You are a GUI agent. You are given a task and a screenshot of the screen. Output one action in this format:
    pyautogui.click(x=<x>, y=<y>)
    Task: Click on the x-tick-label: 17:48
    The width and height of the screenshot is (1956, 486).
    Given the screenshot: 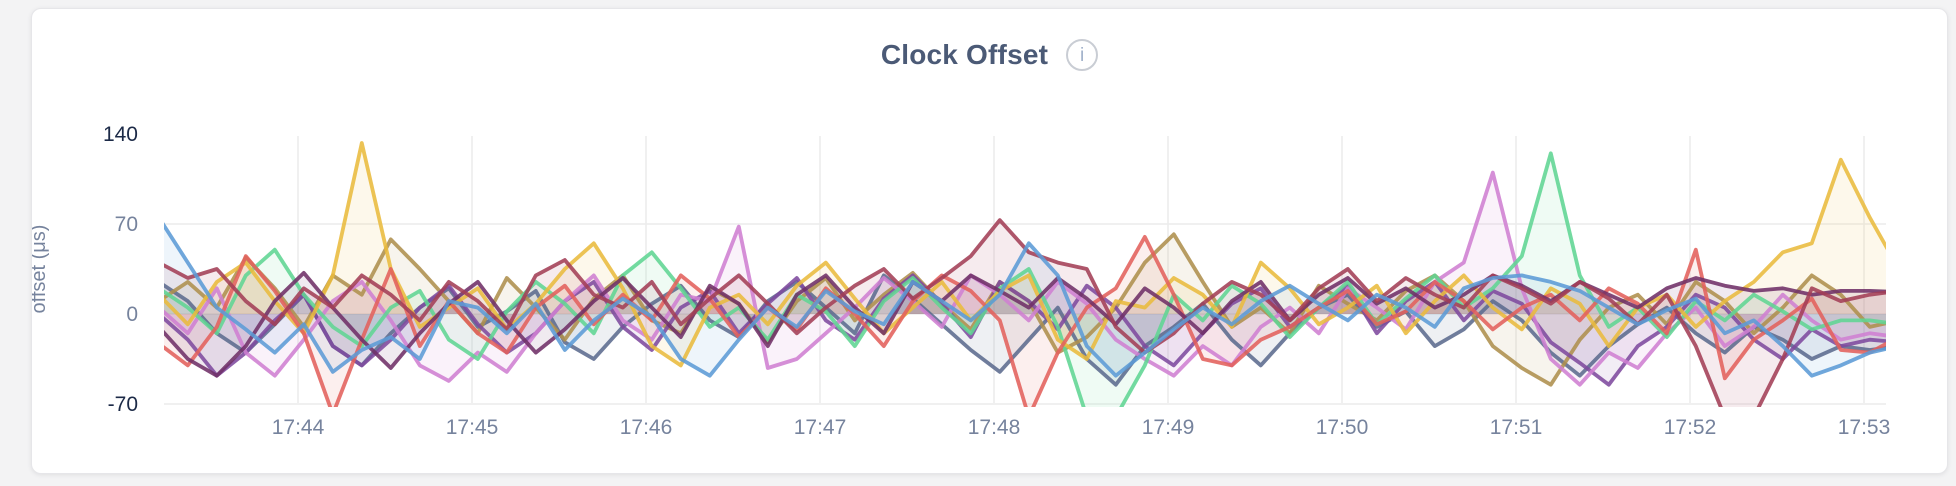 What is the action you would take?
    pyautogui.click(x=994, y=427)
    